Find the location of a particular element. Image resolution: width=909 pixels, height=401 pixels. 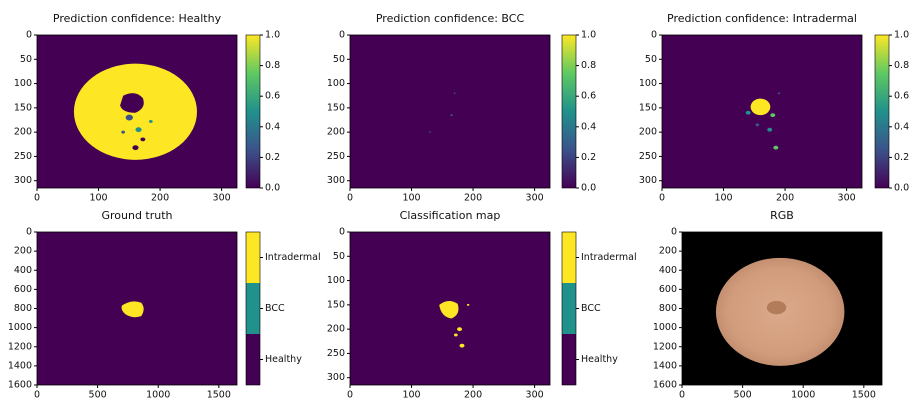

x-tick-label: 1000 is located at coordinates (803, 395).